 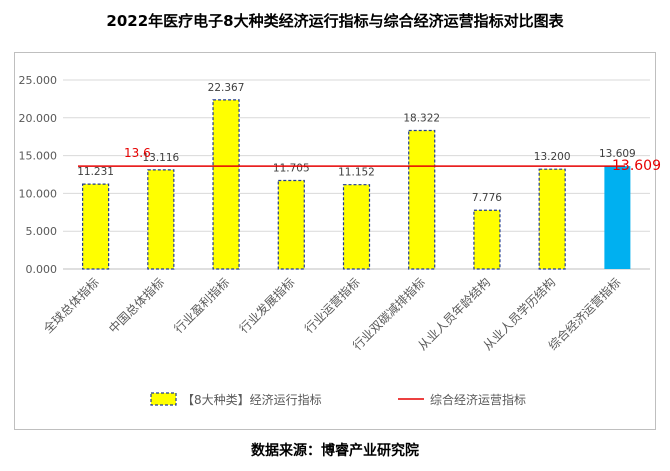 I want to click on data-label: 11.231, so click(x=95, y=172).